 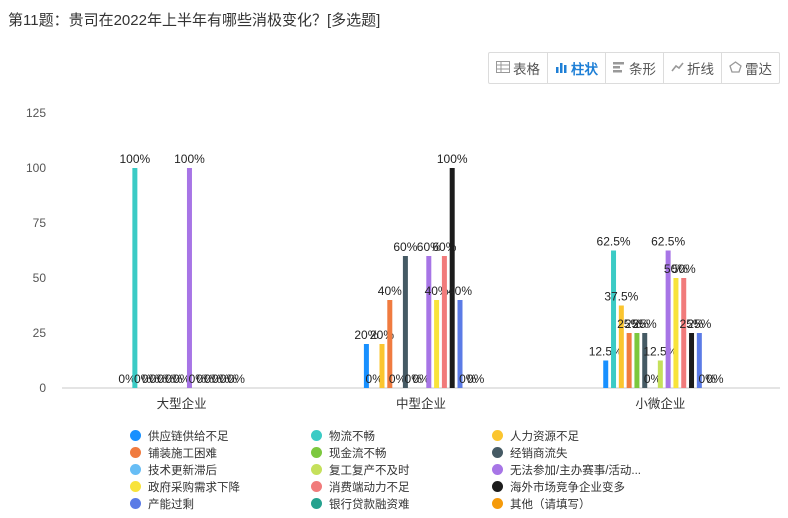 I want to click on chart-type-toolbar: 表格 柱状 条形 折线 雷达, so click(x=634, y=68).